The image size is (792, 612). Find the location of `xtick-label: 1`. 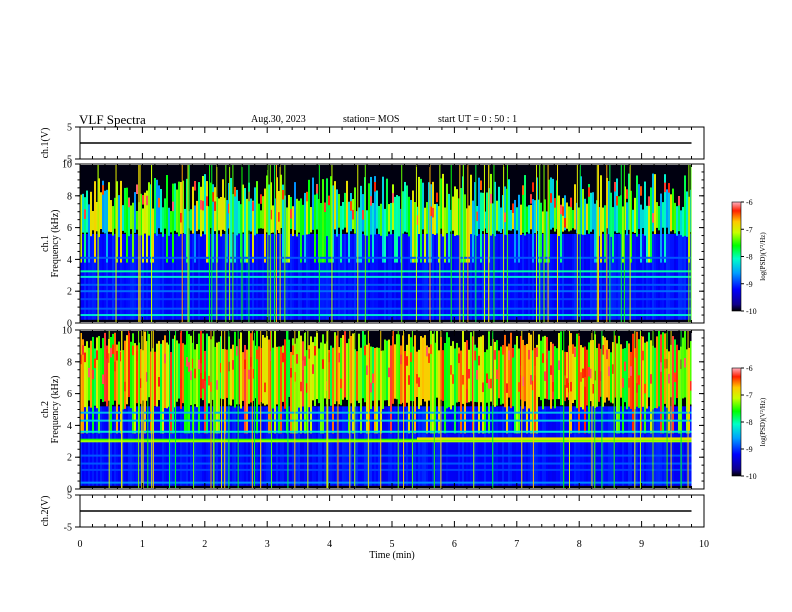

xtick-label: 1 is located at coordinates (142, 544).